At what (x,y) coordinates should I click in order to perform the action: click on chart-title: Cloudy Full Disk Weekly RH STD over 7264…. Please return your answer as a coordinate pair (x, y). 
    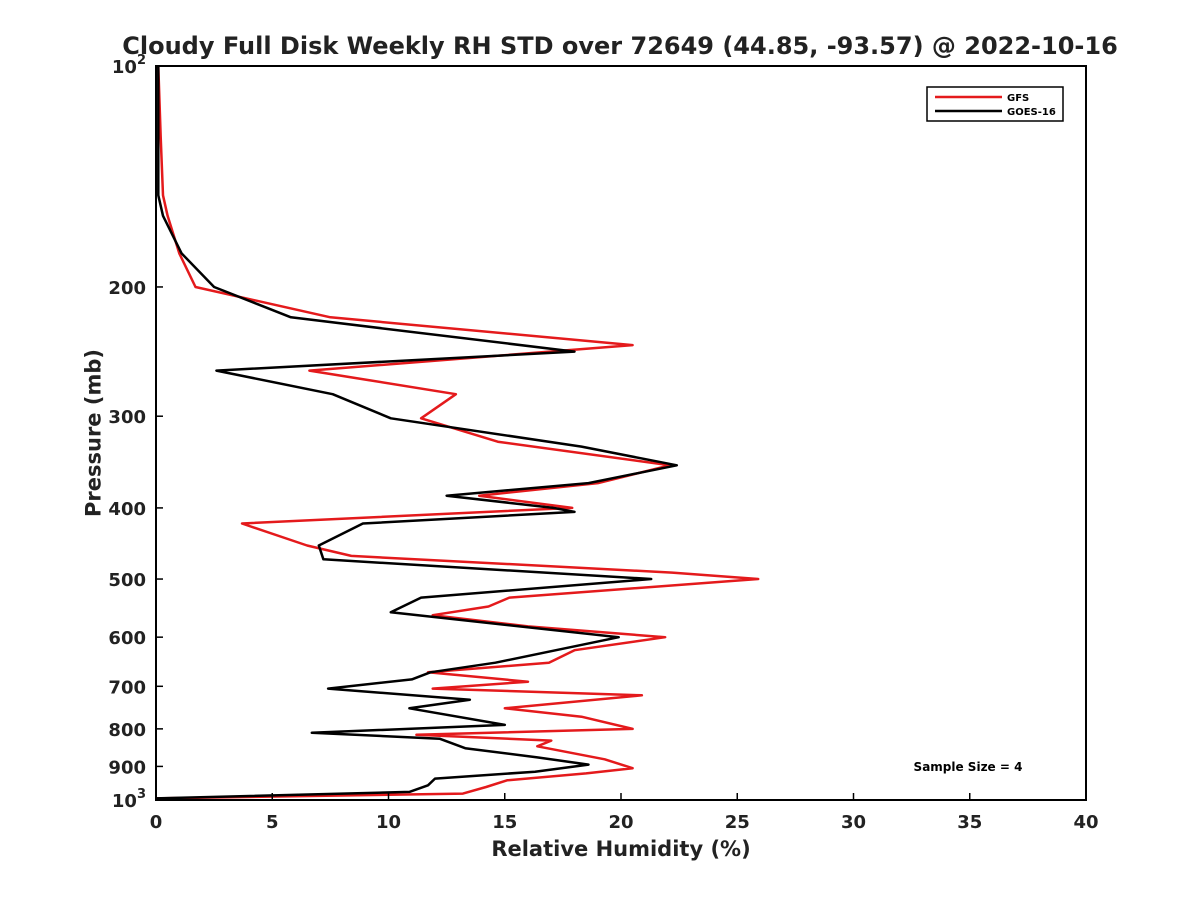
    Looking at the image, I should click on (620, 46).